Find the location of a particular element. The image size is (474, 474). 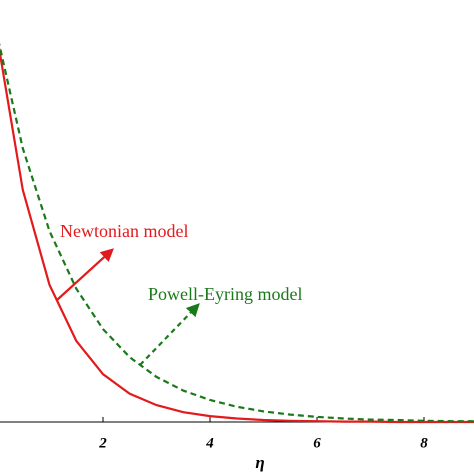

annotation-label: Newtonian model is located at coordinates (124, 231).